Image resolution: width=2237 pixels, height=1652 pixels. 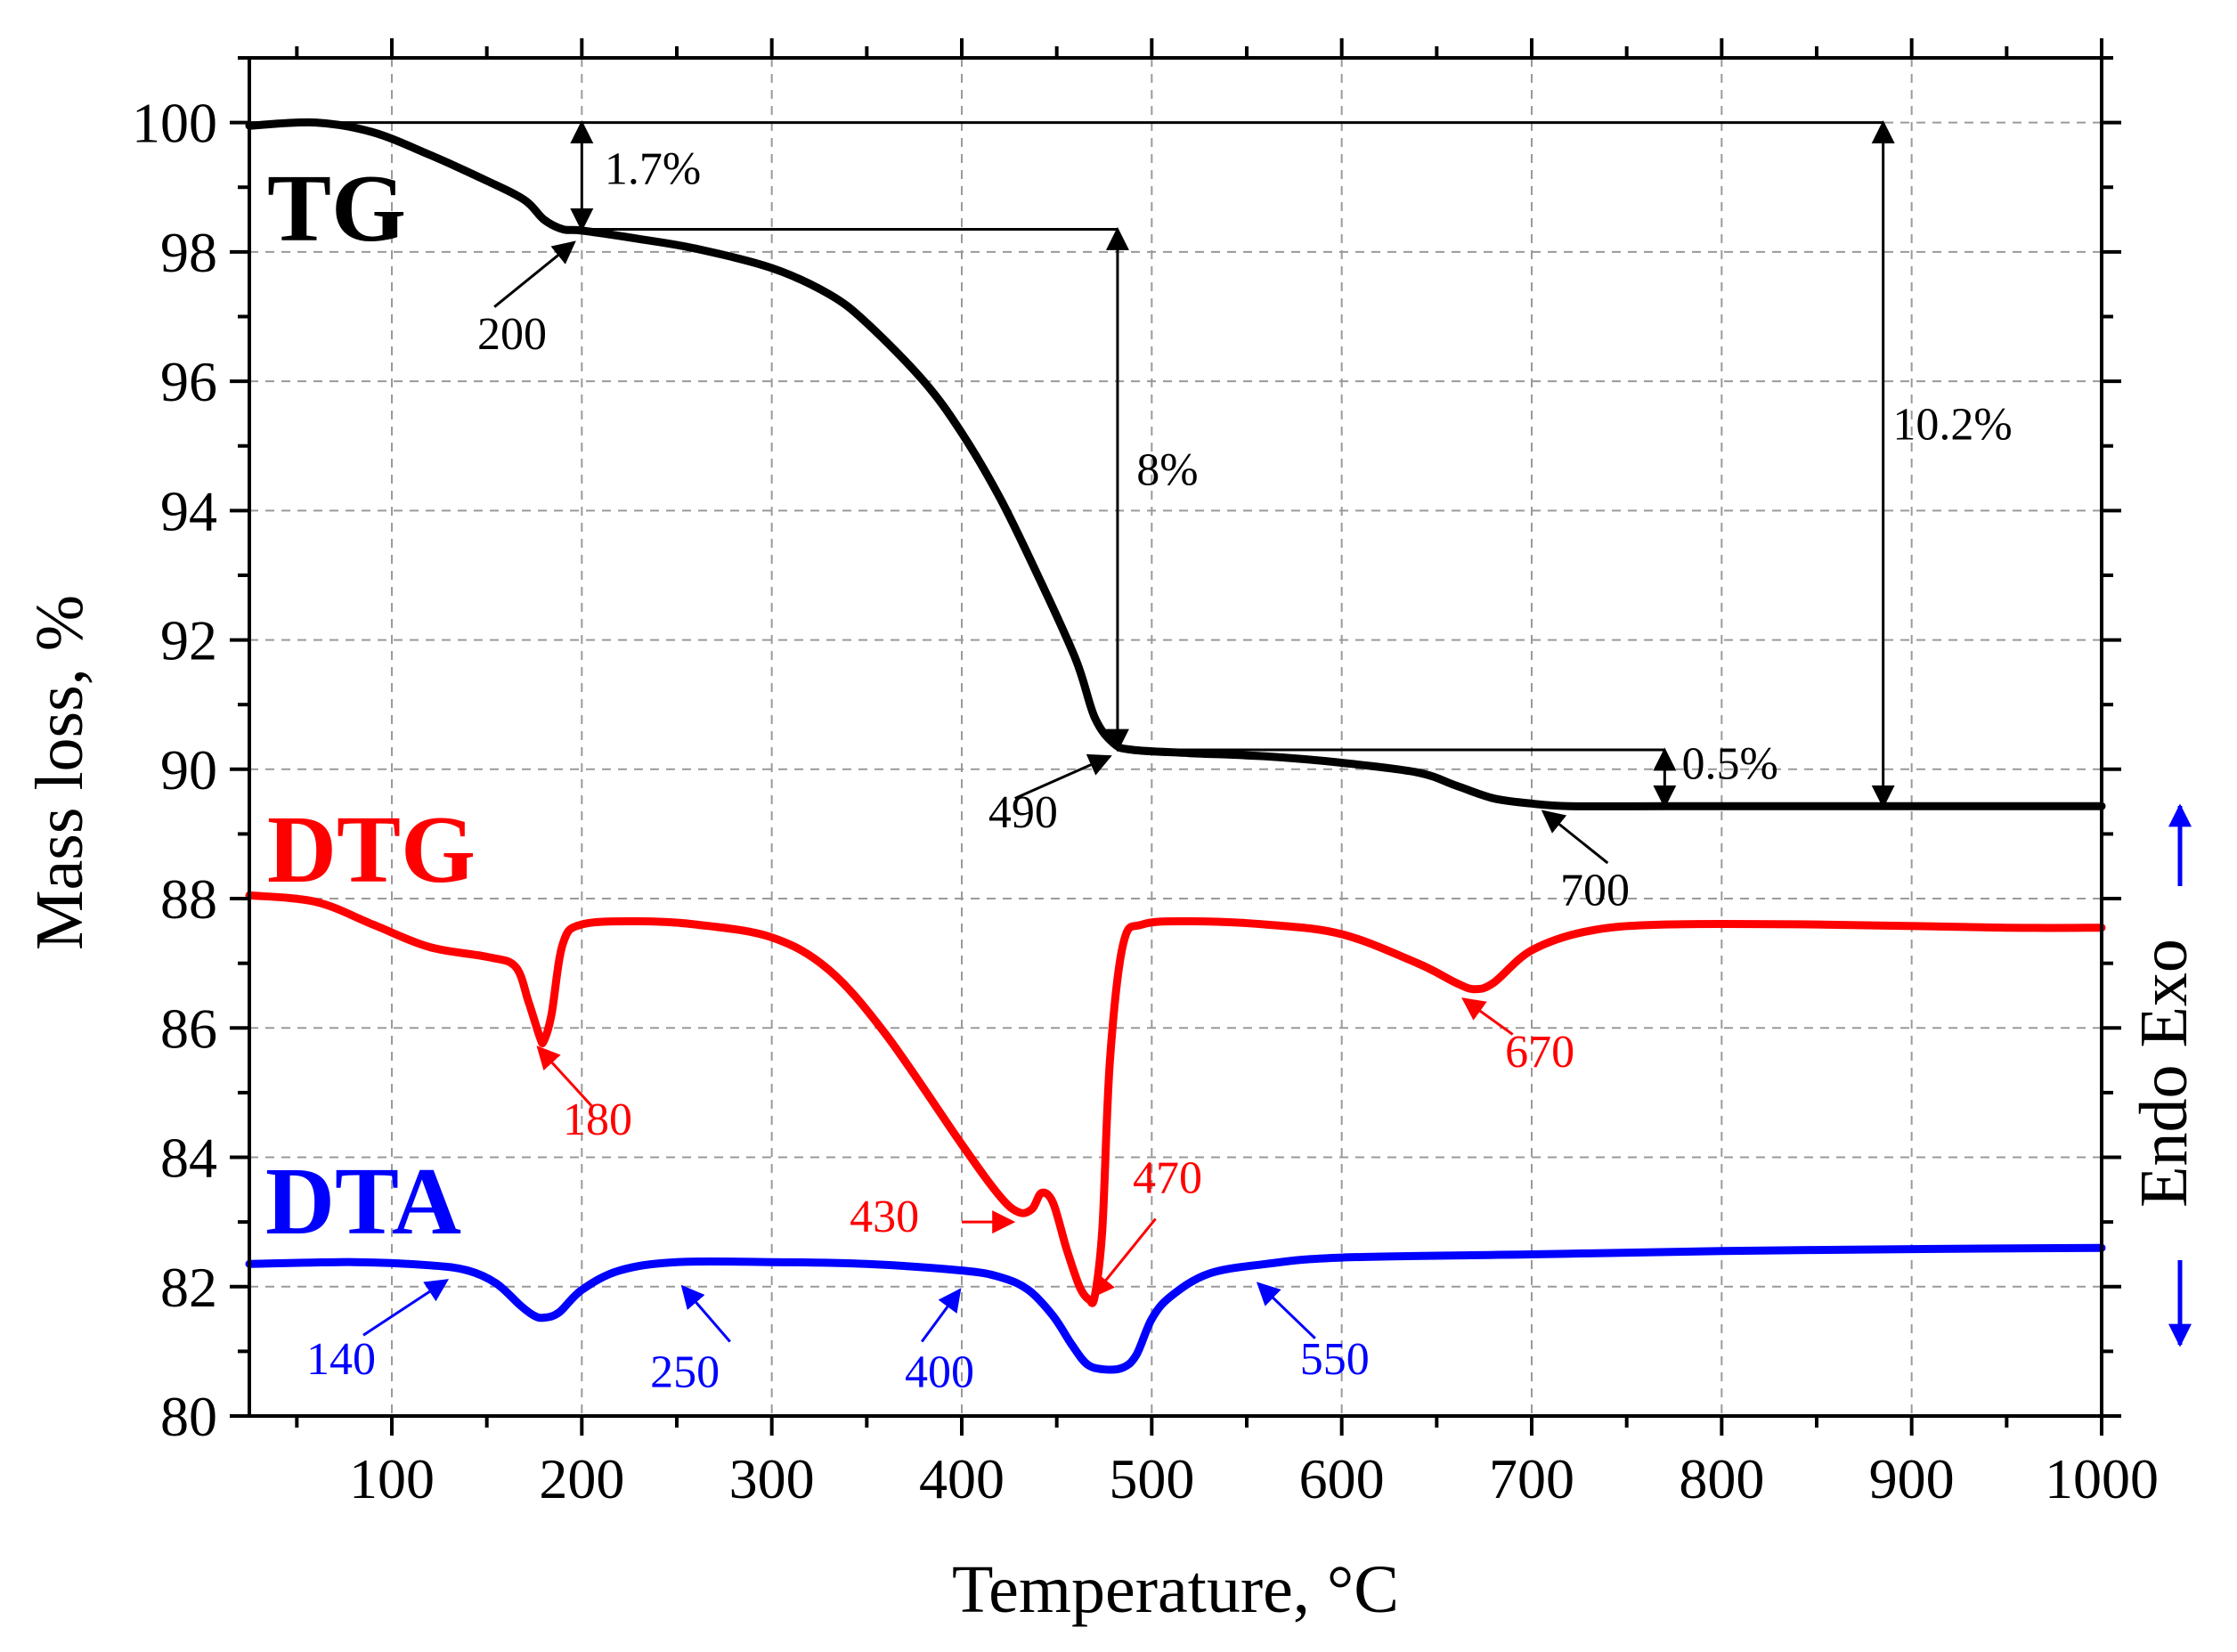 What do you see at coordinates (188, 770) in the screenshot?
I see `y-tick-label: 90` at bounding box center [188, 770].